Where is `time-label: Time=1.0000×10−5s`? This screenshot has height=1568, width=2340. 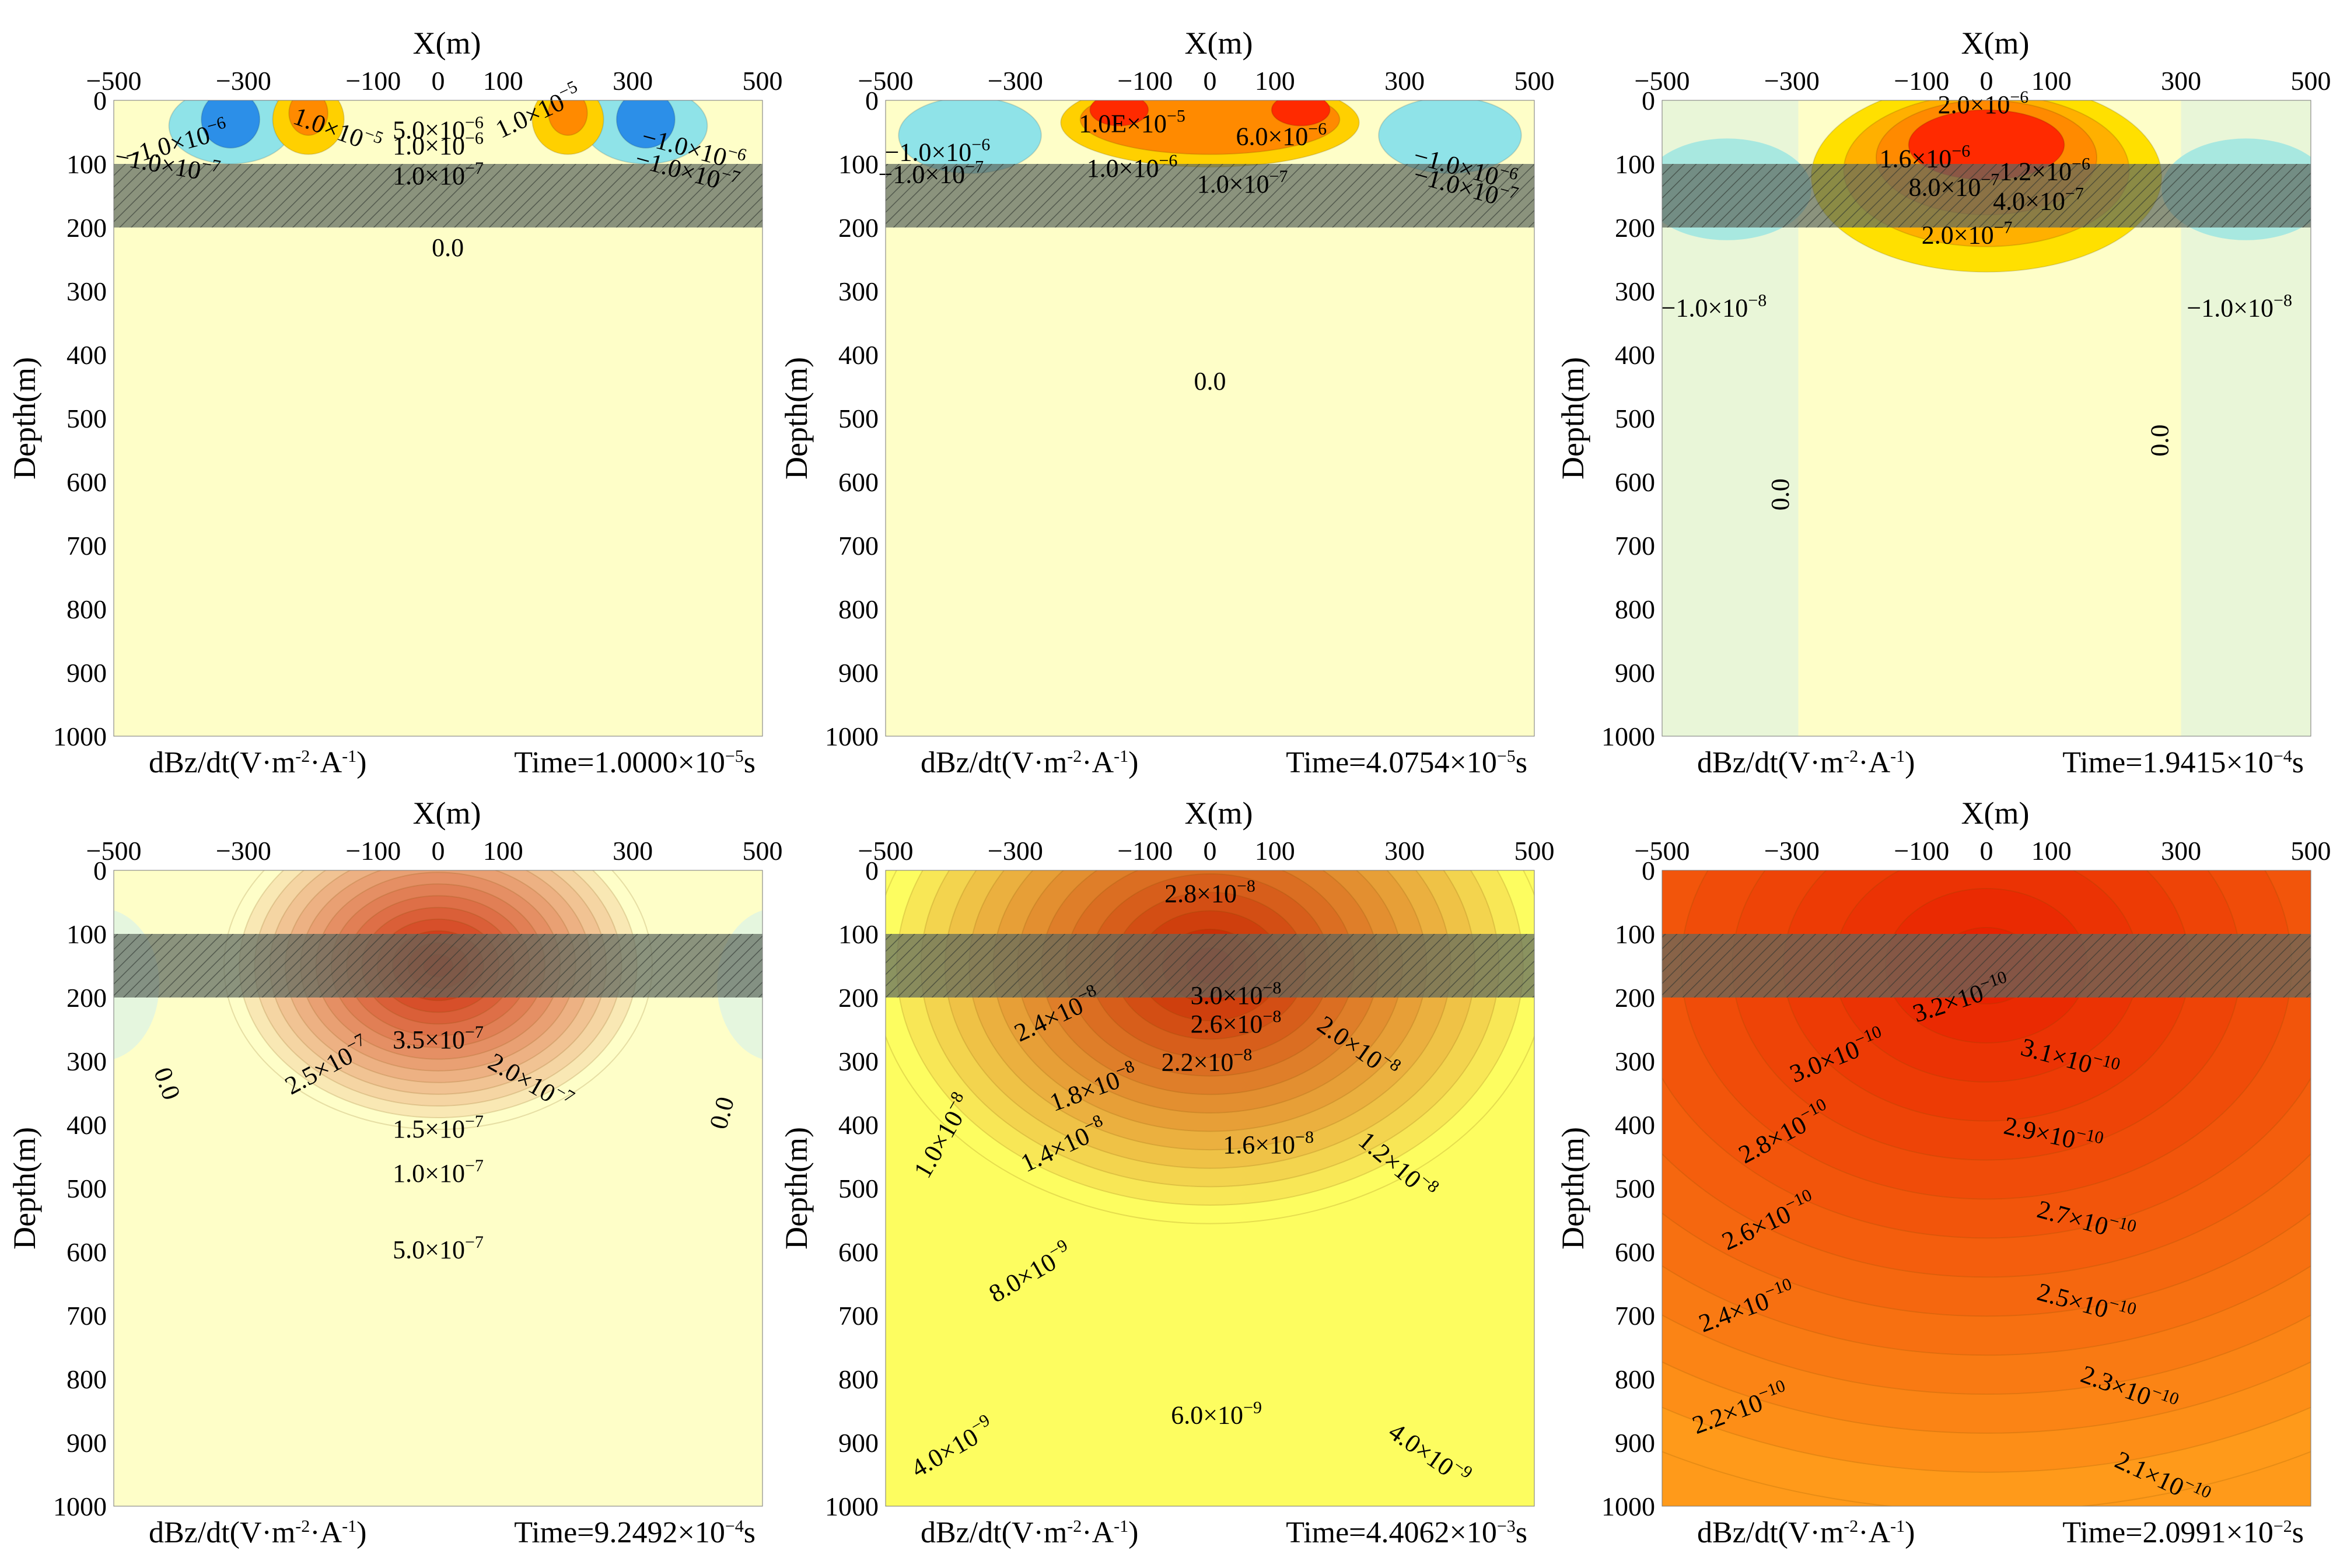
time-label: Time=1.0000×10−5s is located at coordinates (634, 762).